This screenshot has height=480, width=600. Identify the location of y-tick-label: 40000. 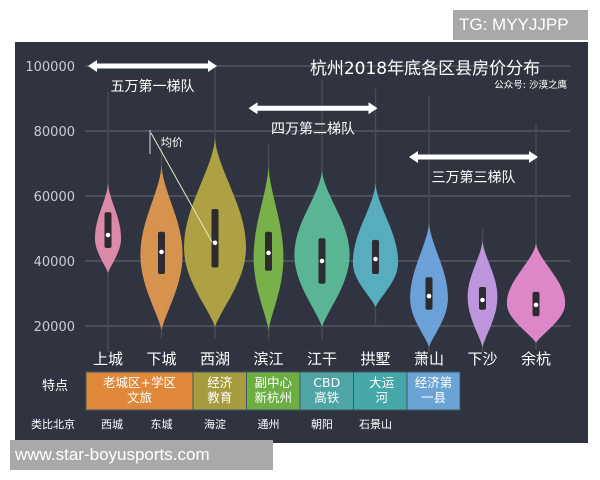
(54, 262).